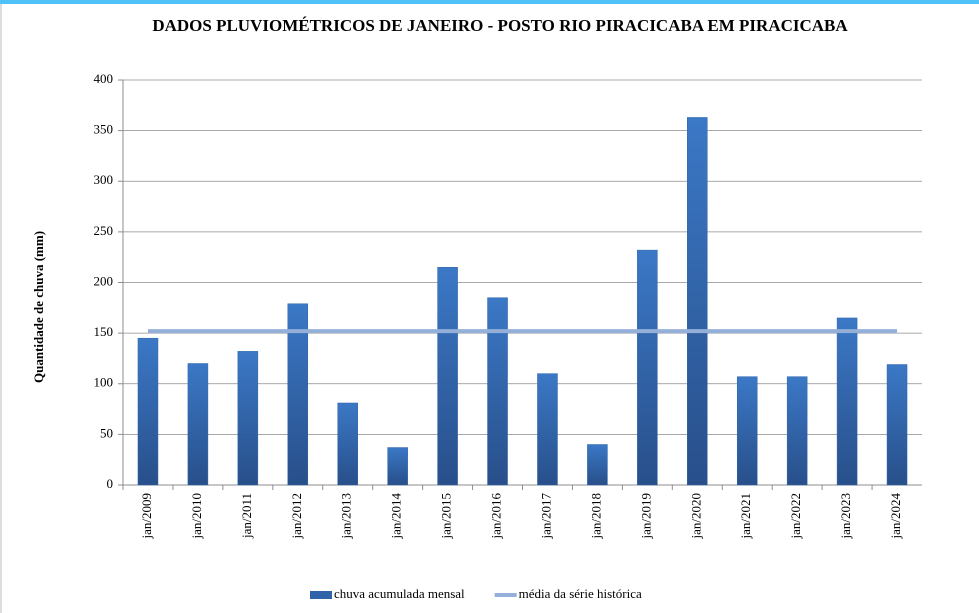 This screenshot has height=613, width=979. What do you see at coordinates (104, 129) in the screenshot?
I see `y-tick-label: 350` at bounding box center [104, 129].